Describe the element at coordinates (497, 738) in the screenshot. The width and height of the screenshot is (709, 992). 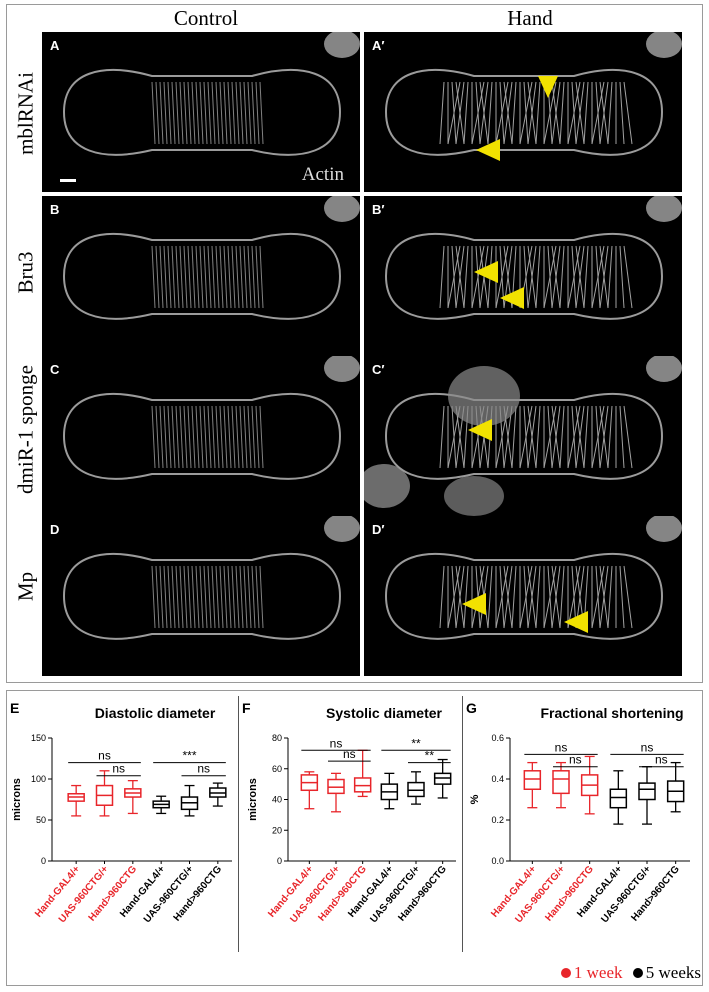
I see `y-tick-label: 0.6` at that location.